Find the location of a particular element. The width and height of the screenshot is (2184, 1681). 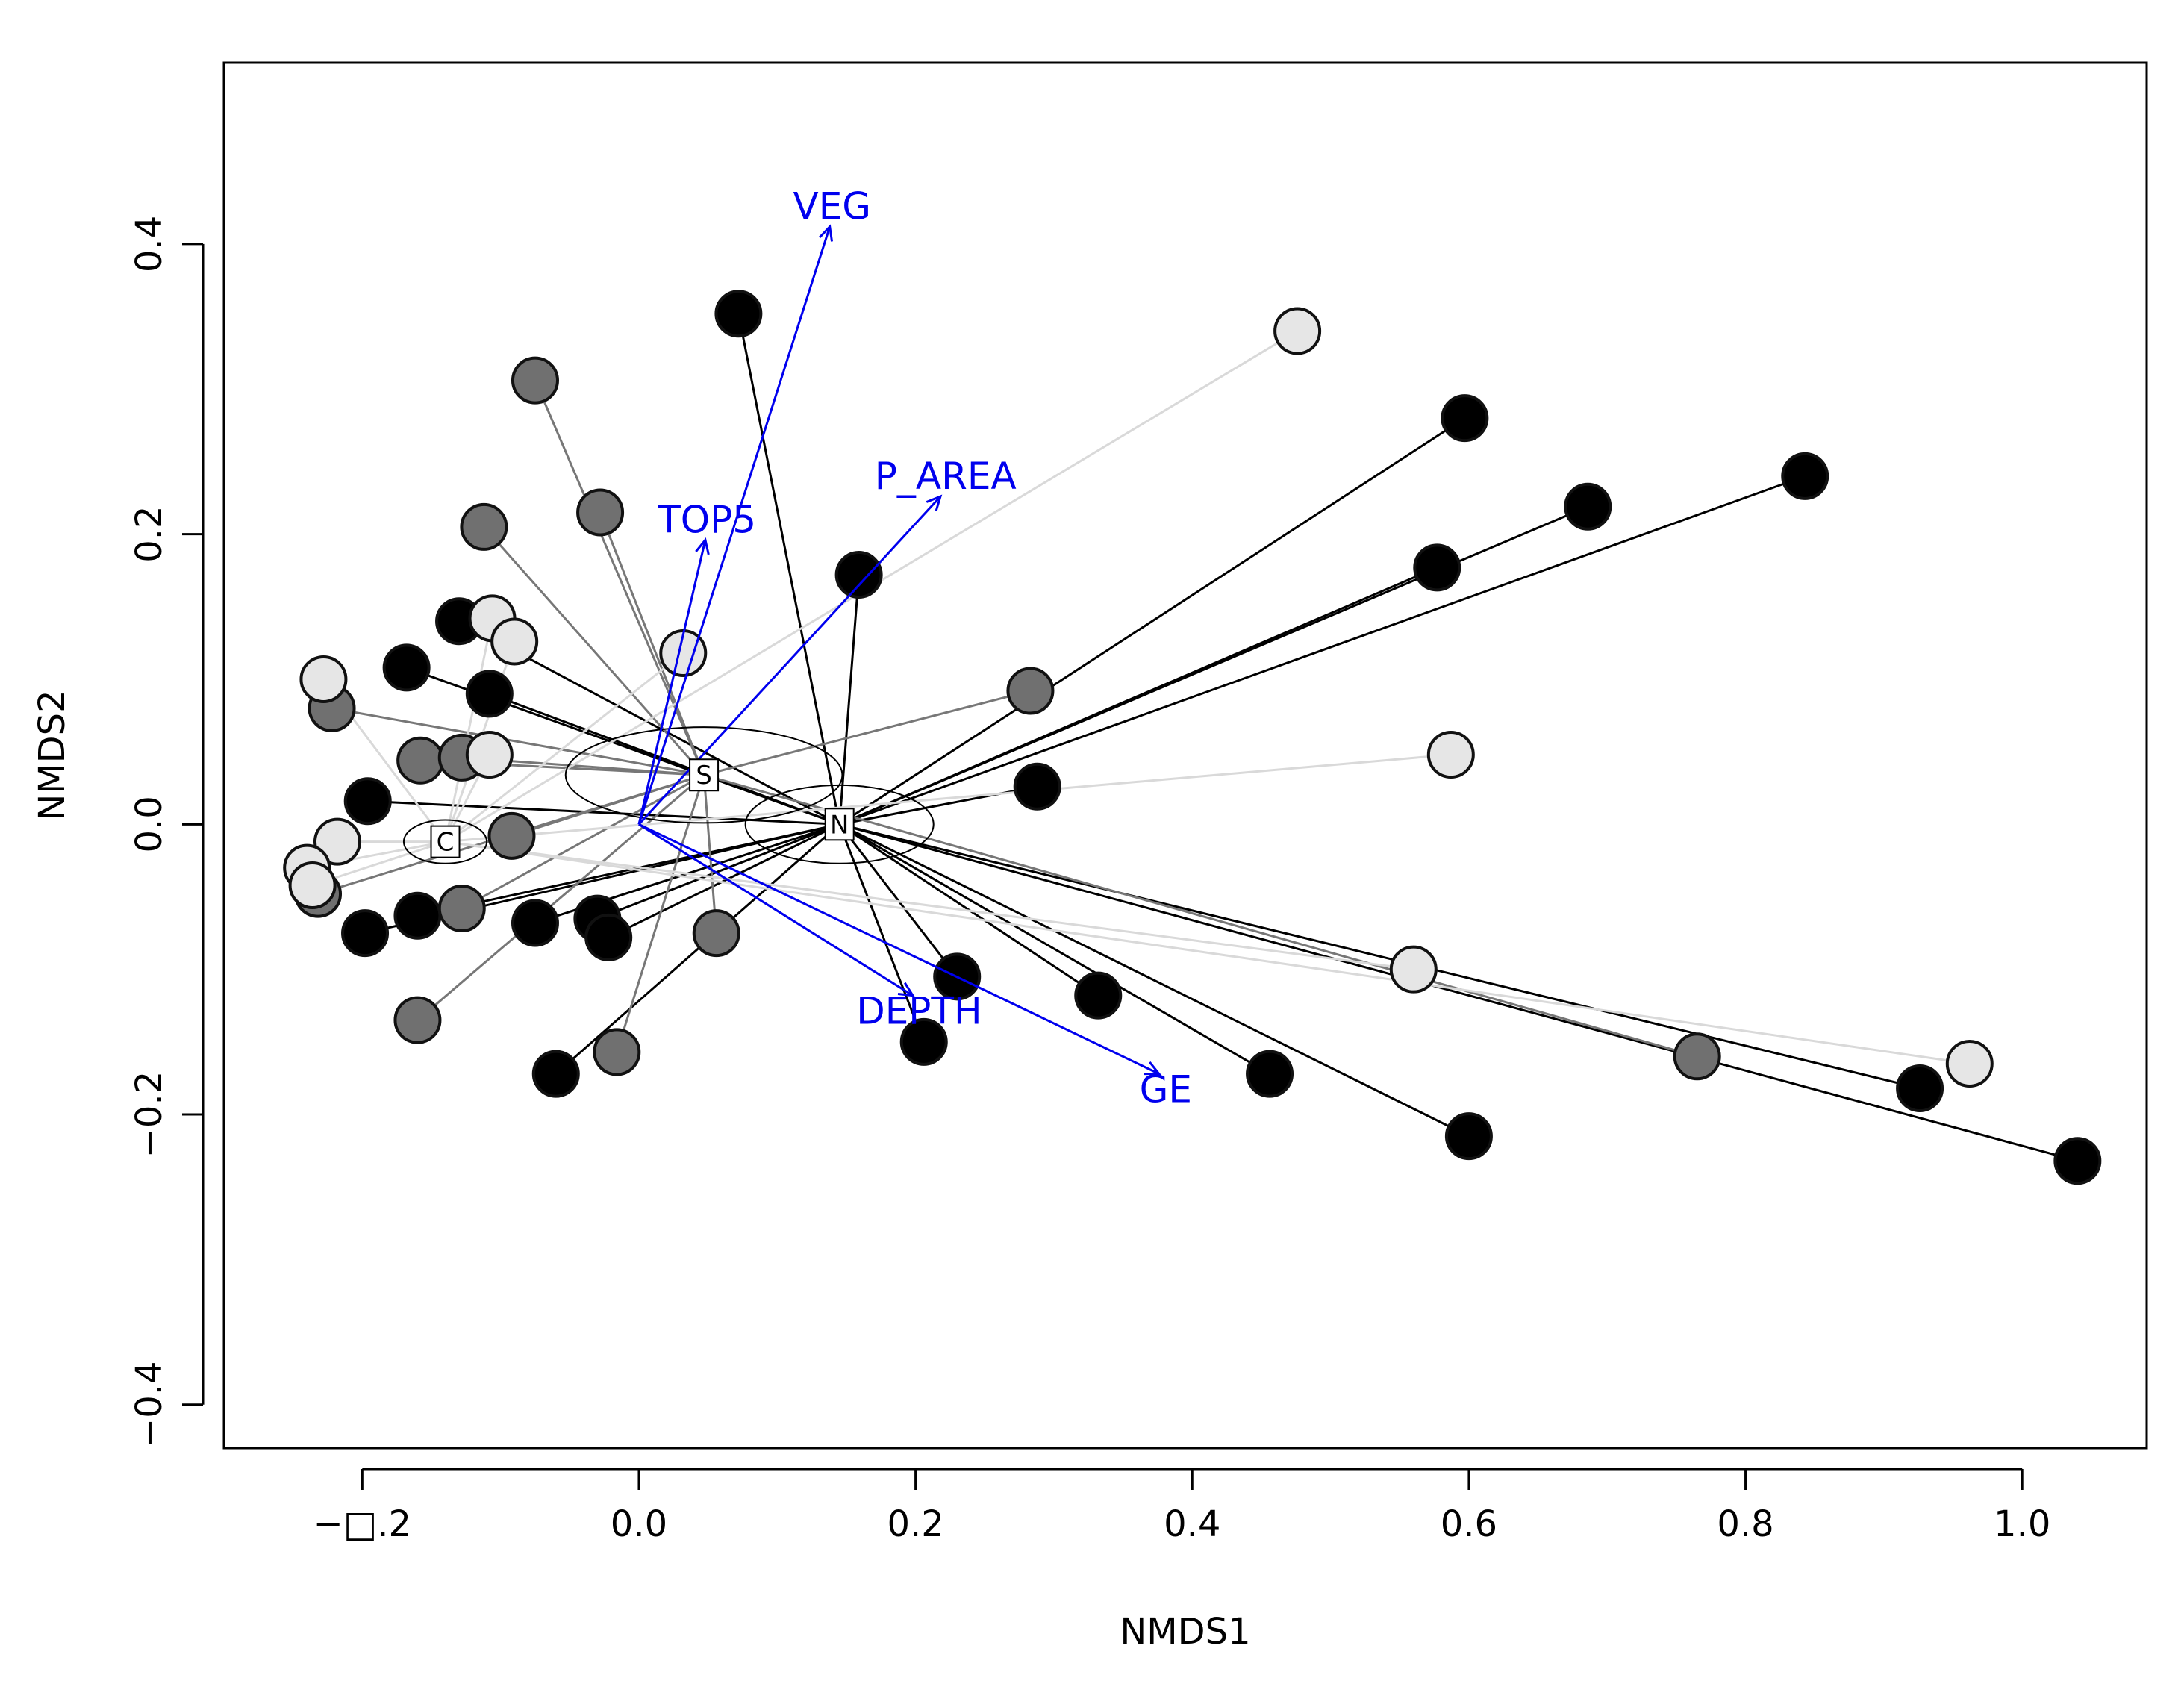

centroid-box-c is located at coordinates (445, 841).